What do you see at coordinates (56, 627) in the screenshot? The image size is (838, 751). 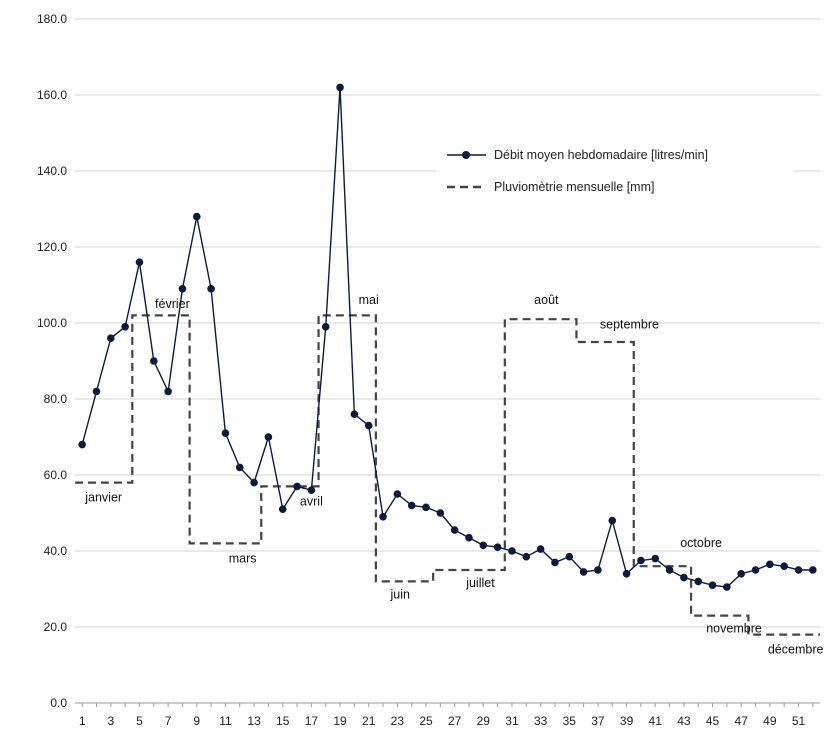 I see `y-tick-label: 20.0` at bounding box center [56, 627].